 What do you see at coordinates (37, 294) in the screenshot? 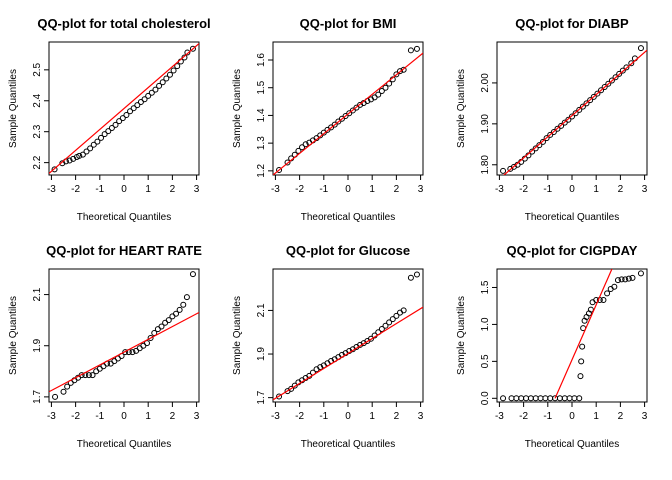
I see `y-tick-label: 2.1` at bounding box center [37, 294].